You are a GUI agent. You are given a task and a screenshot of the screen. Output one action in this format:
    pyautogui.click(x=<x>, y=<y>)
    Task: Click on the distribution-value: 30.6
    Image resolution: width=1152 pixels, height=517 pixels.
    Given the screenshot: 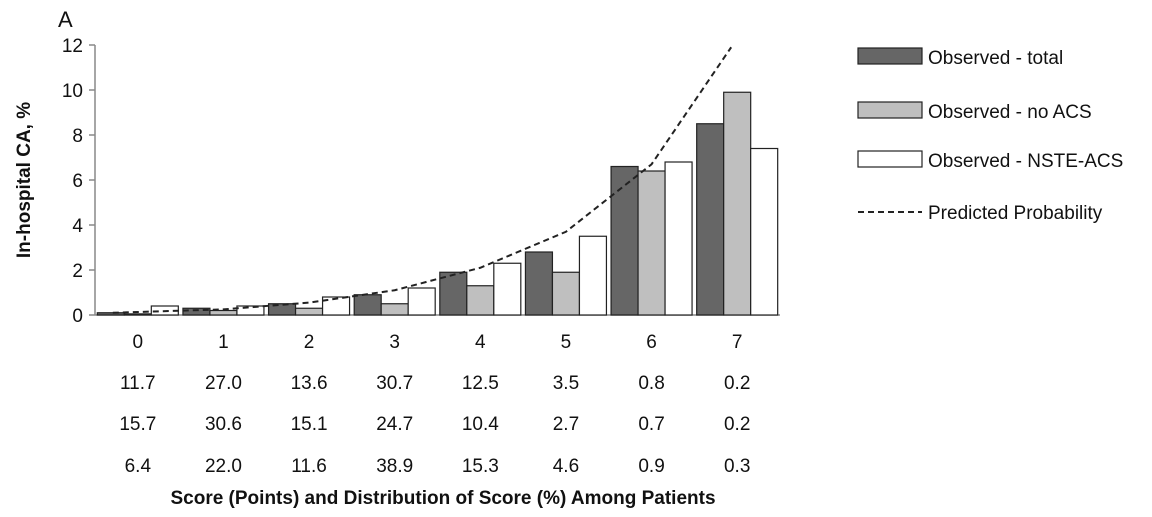 What is the action you would take?
    pyautogui.click(x=223, y=424)
    